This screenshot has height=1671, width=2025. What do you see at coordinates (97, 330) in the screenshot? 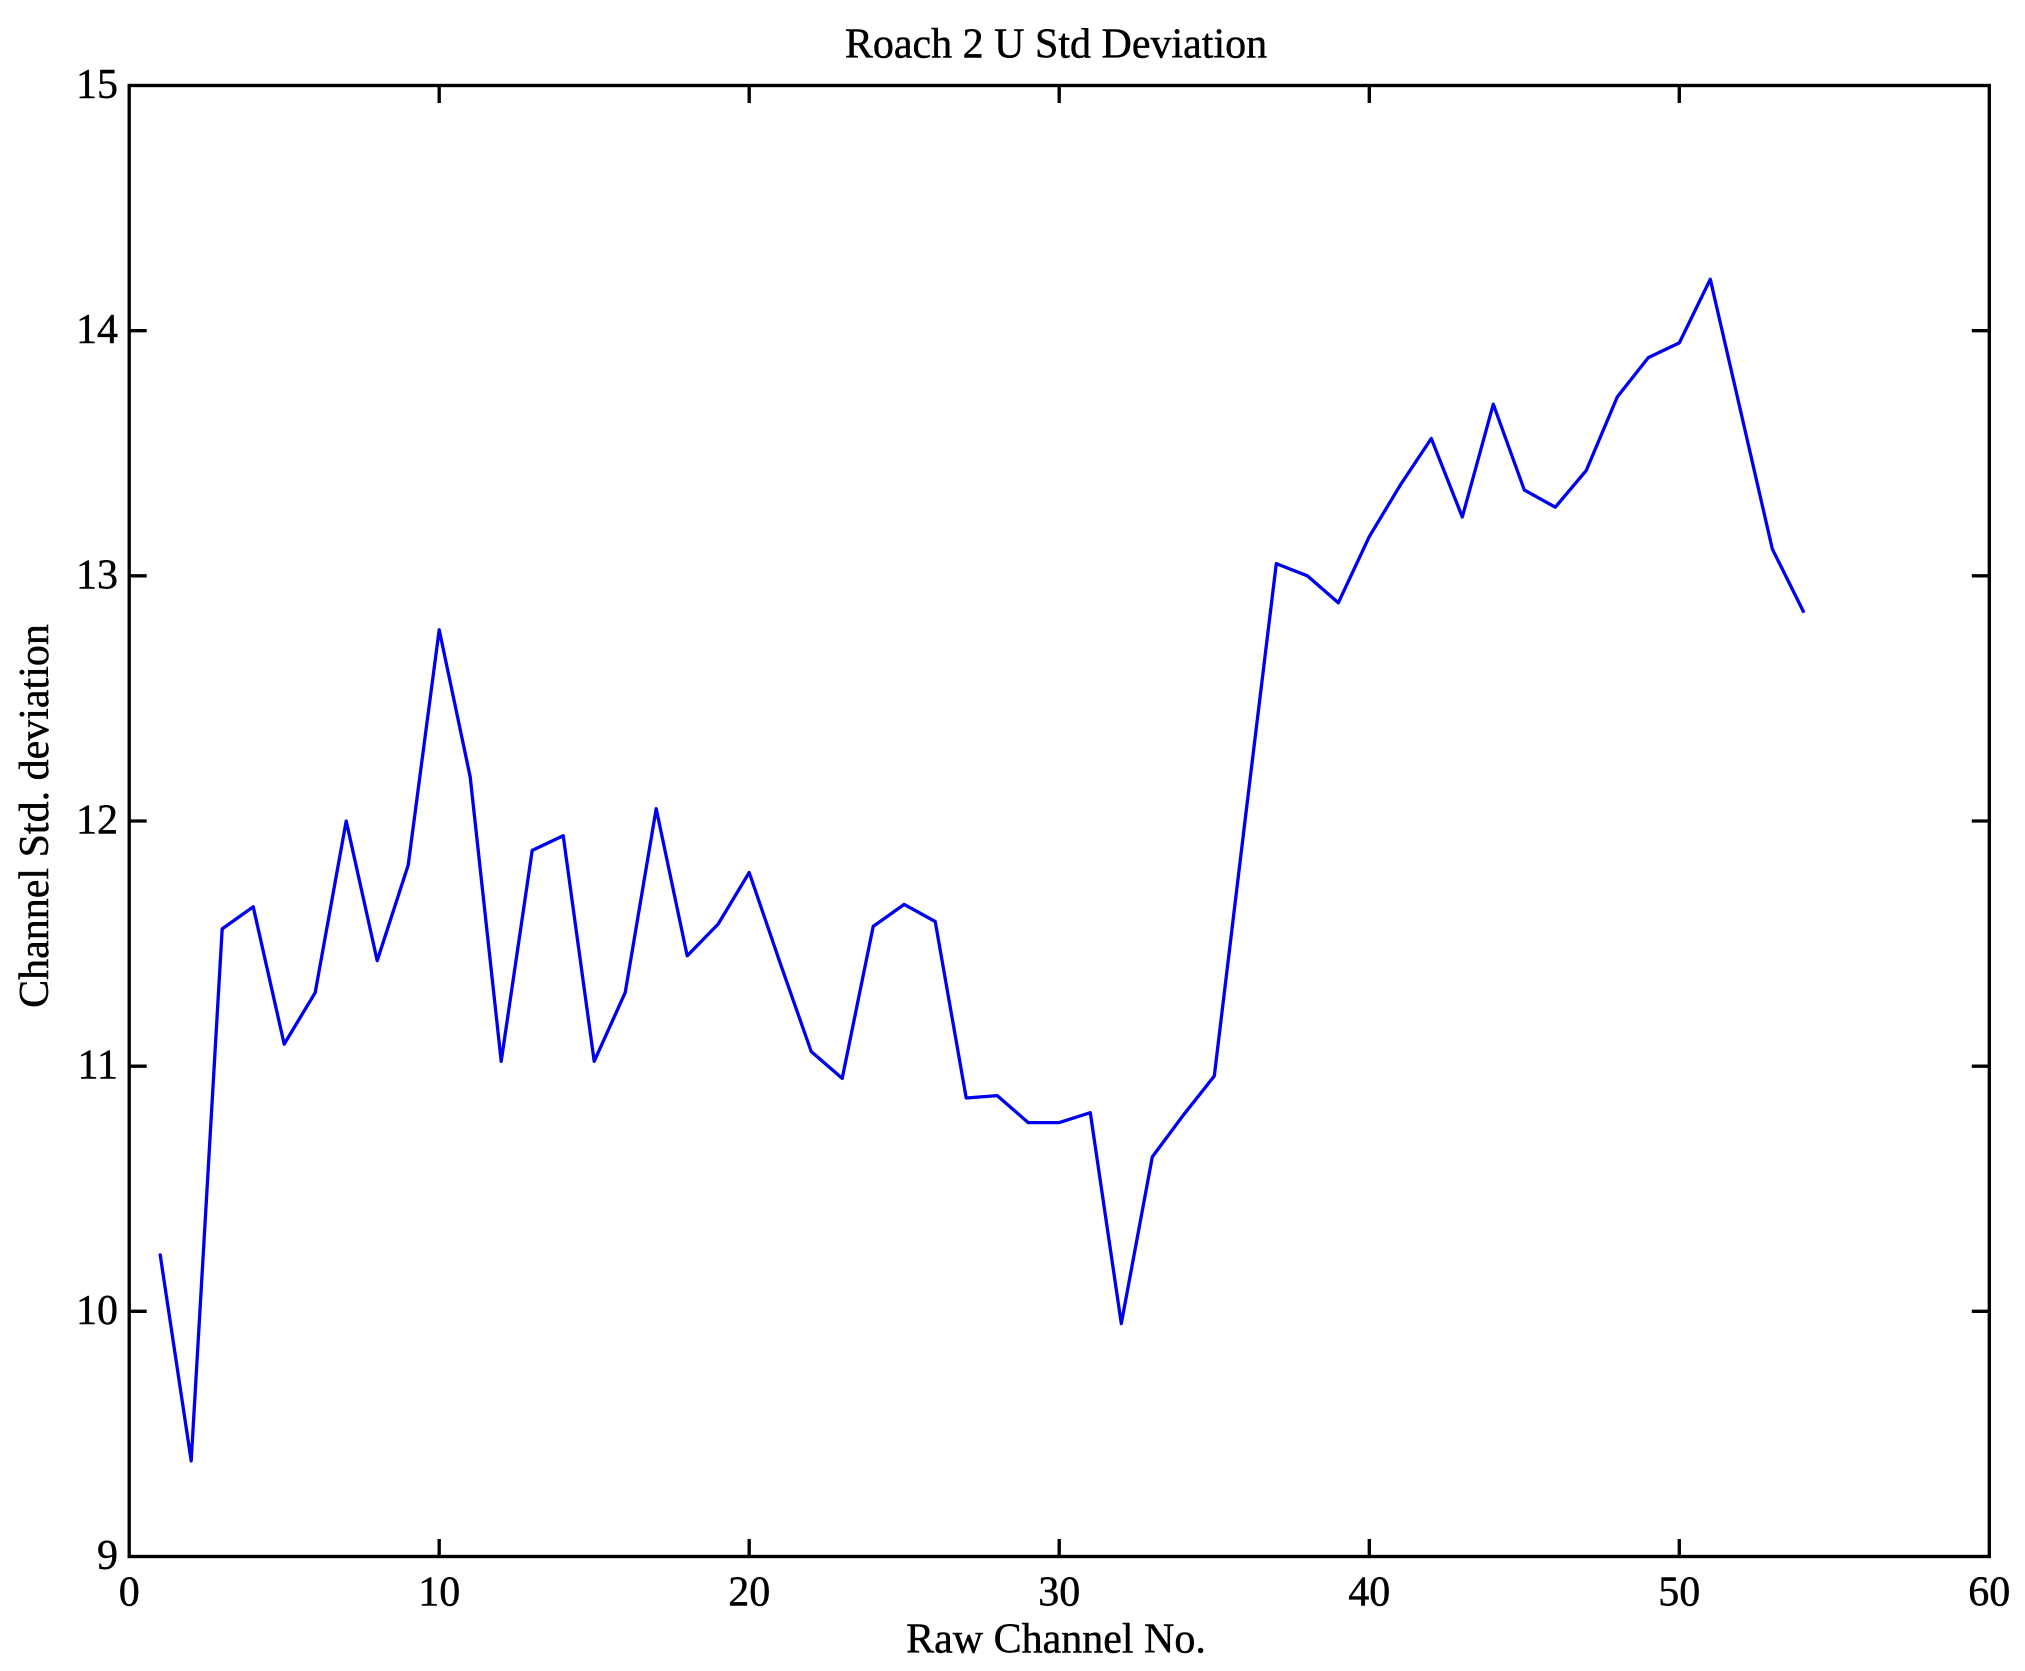
I see `svg-text: 14` at bounding box center [97, 330].